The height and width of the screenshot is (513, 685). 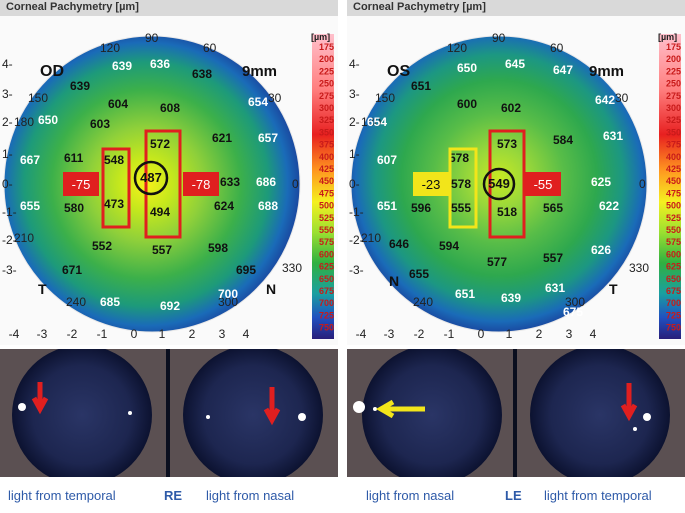 What do you see at coordinates (151, 178) in the screenshot?
I see `re-center-circle` at bounding box center [151, 178].